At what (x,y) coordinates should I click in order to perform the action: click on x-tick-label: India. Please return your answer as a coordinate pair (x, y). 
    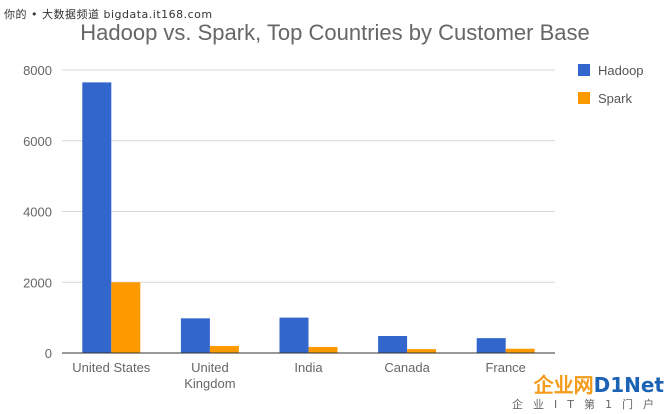
    Looking at the image, I should click on (308, 367).